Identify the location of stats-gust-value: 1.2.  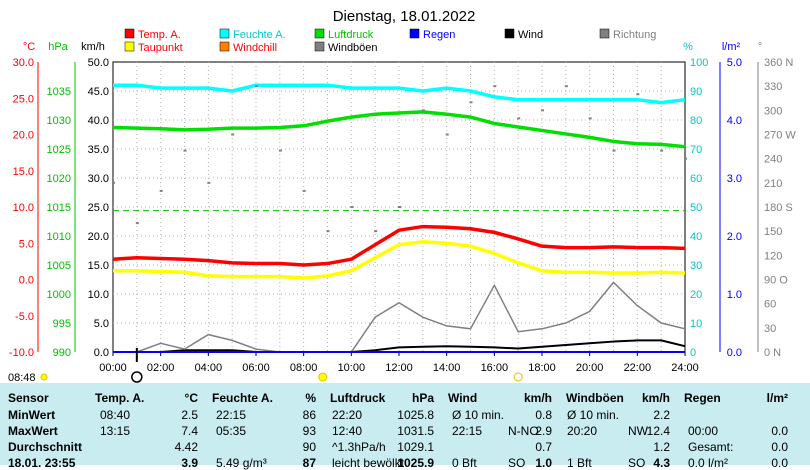
(661, 447).